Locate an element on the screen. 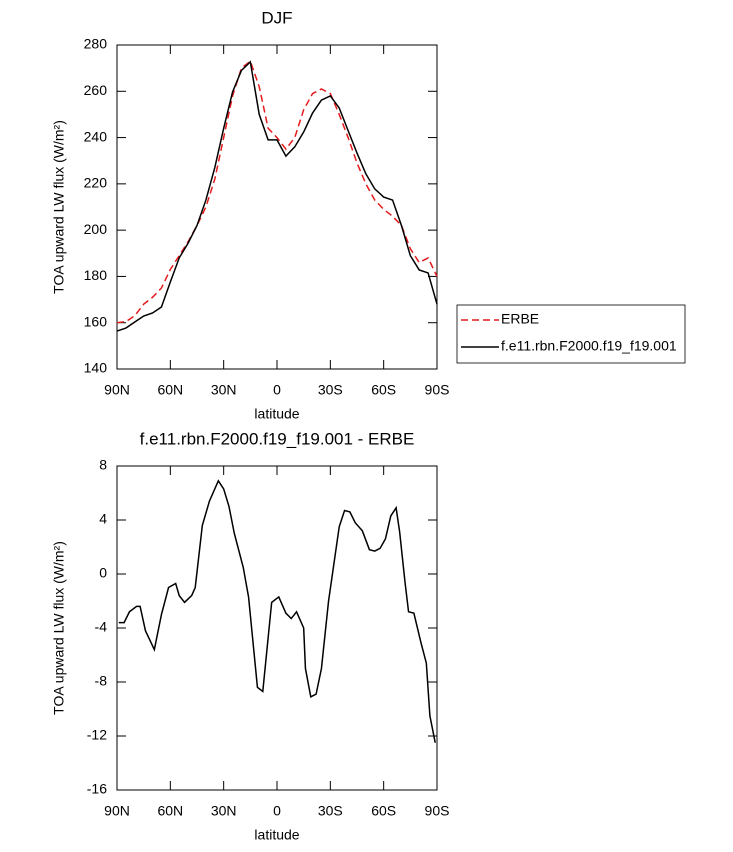 The image size is (733, 852). y-tick-label: -4 is located at coordinates (101, 627).